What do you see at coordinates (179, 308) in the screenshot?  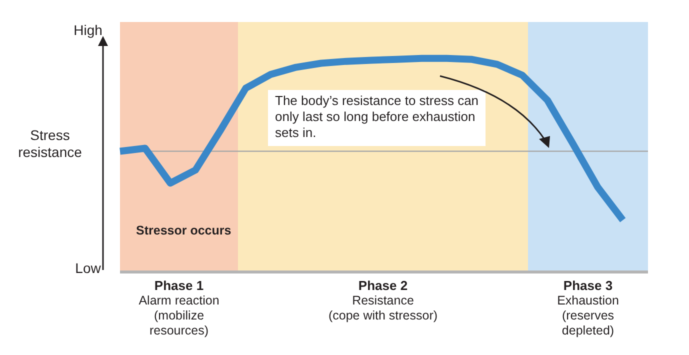 I see `text: Phase 1 Alarm reaction (mobilize resources)` at bounding box center [179, 308].